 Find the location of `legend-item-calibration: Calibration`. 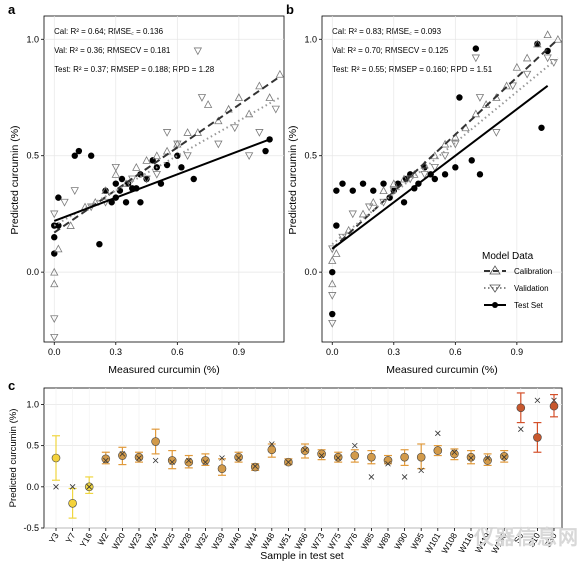

legend-item-calibration: Calibration is located at coordinates (518, 270).